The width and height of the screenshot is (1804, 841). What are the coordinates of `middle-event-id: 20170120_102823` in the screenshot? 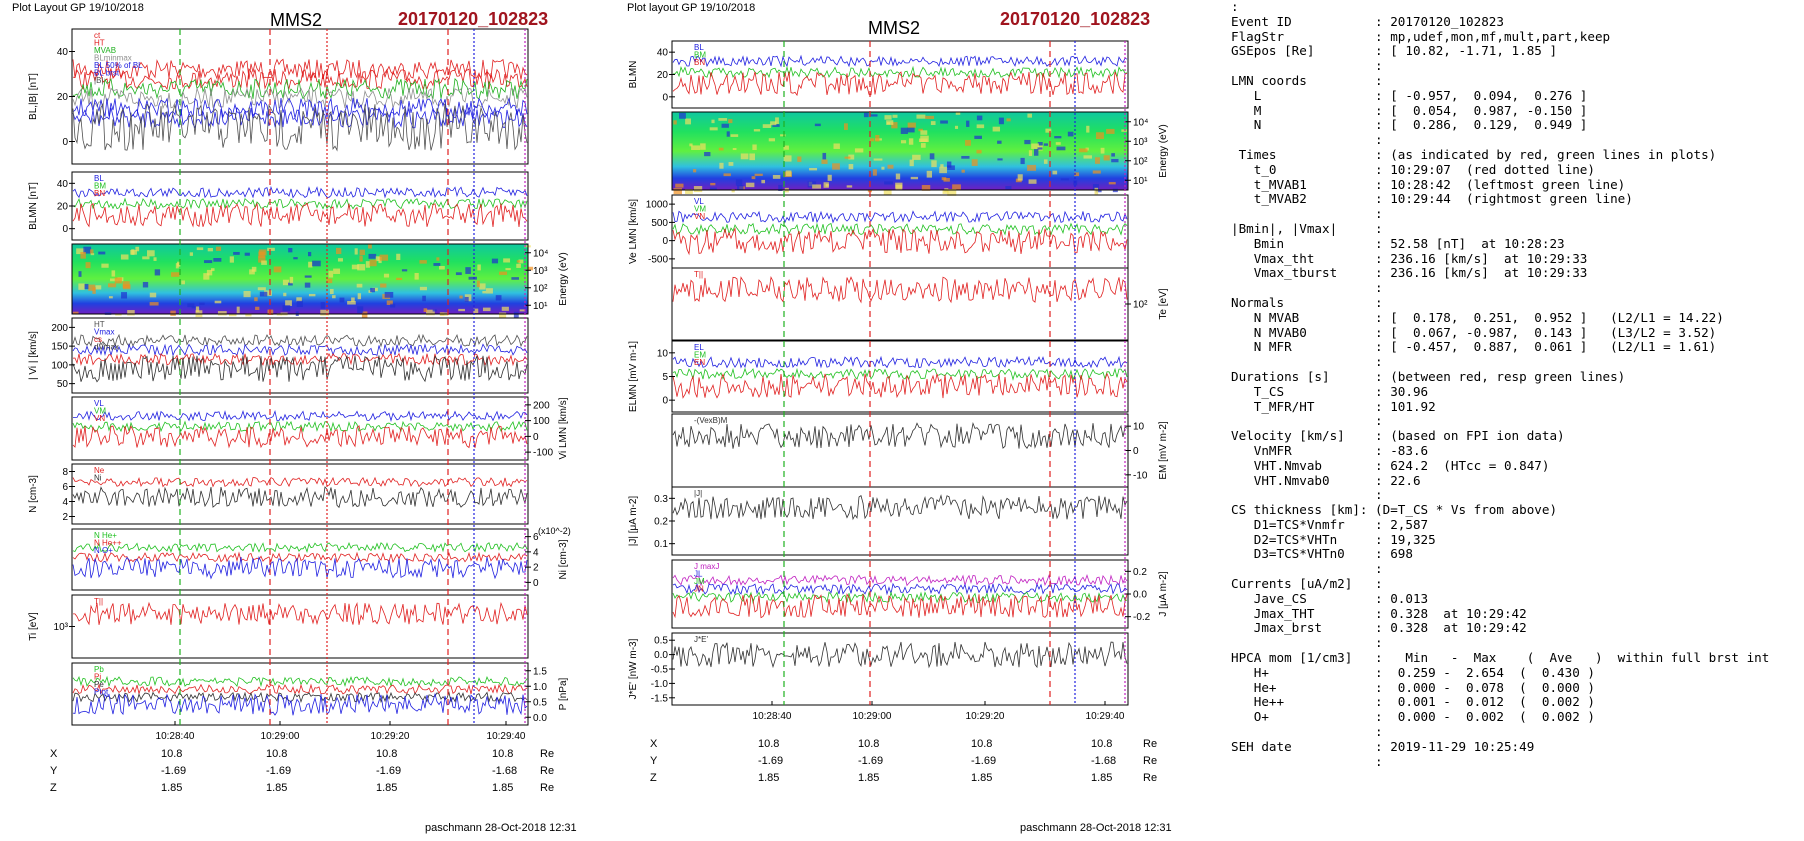 It's located at (1075, 19).